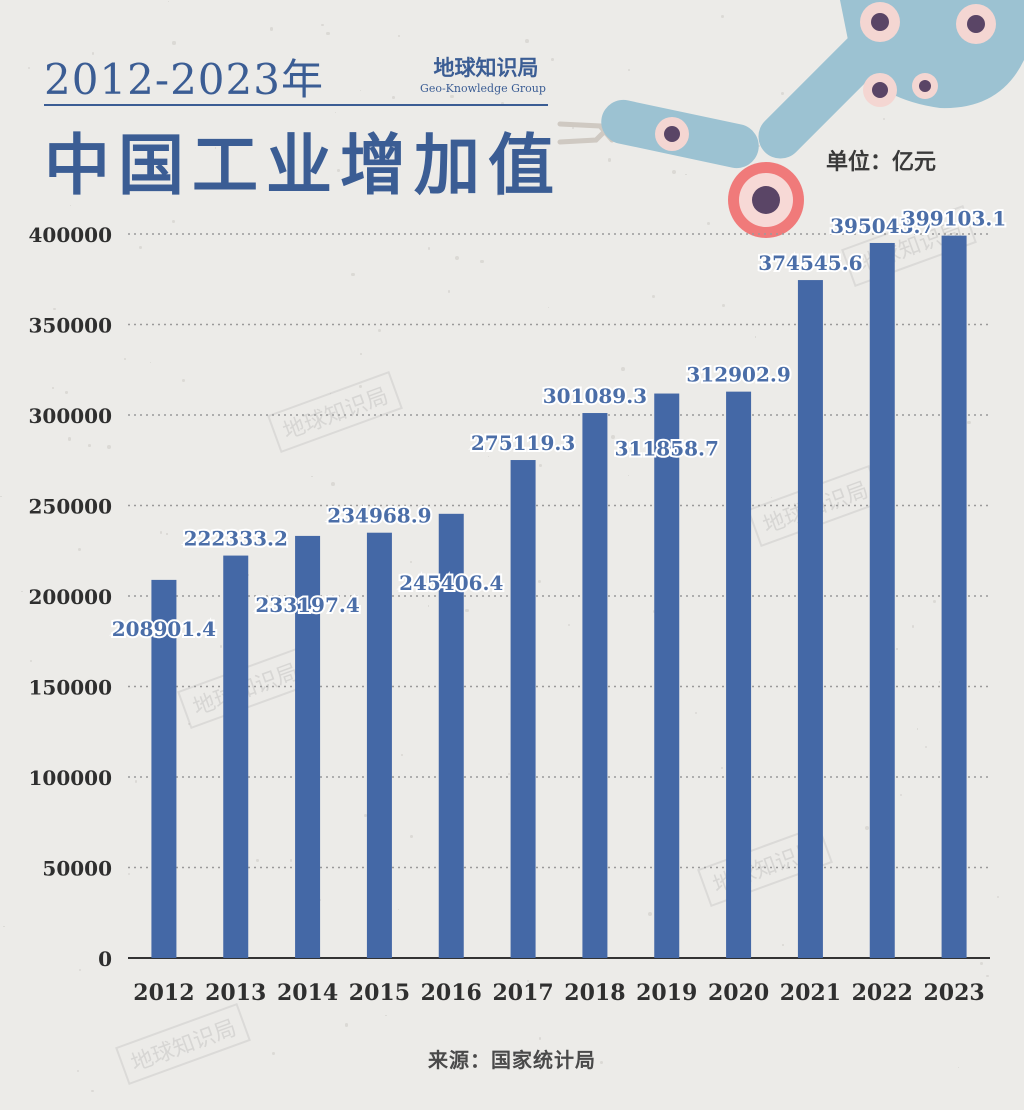 The image size is (1024, 1110). I want to click on y-tick-label: 50000, so click(77, 869).